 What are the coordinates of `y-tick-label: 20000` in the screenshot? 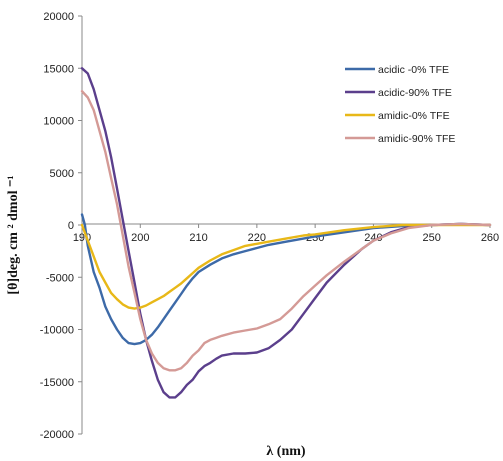 It's located at (58, 17).